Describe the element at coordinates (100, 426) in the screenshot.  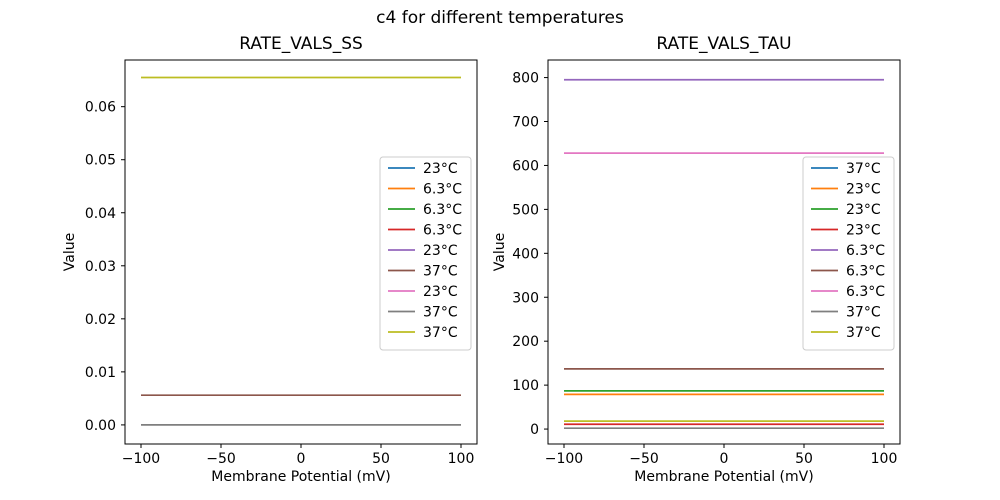
I see `y-tick-label: 0.00` at that location.